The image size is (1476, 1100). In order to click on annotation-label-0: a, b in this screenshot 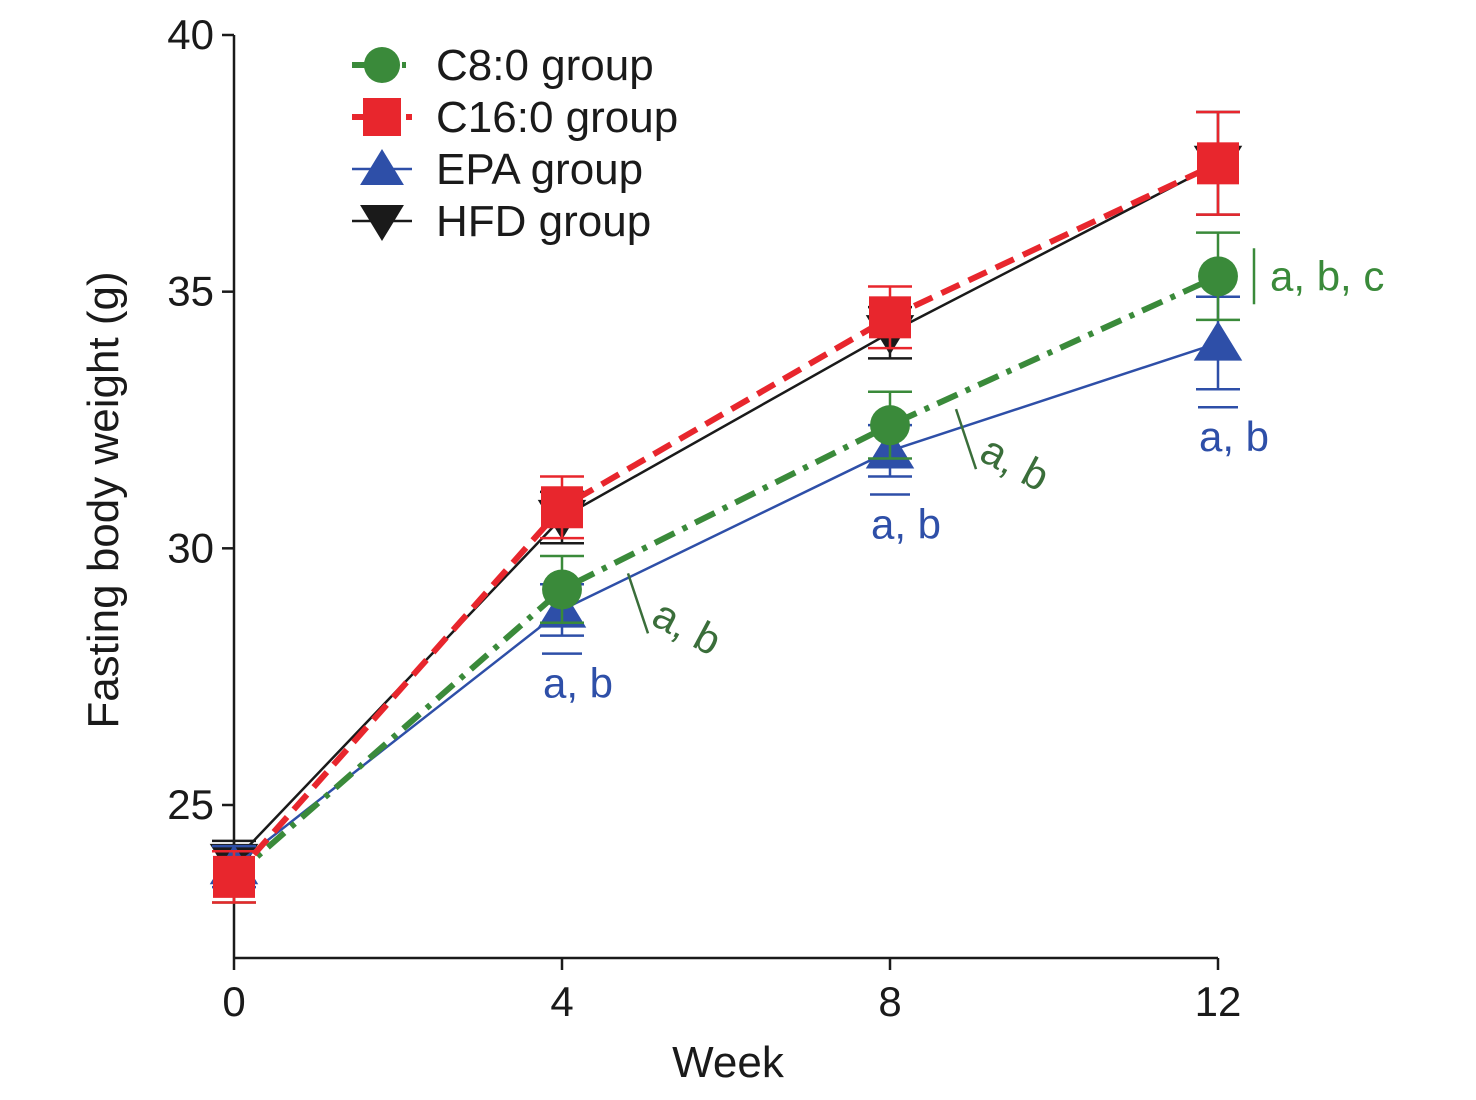, I will do `click(578, 683)`.